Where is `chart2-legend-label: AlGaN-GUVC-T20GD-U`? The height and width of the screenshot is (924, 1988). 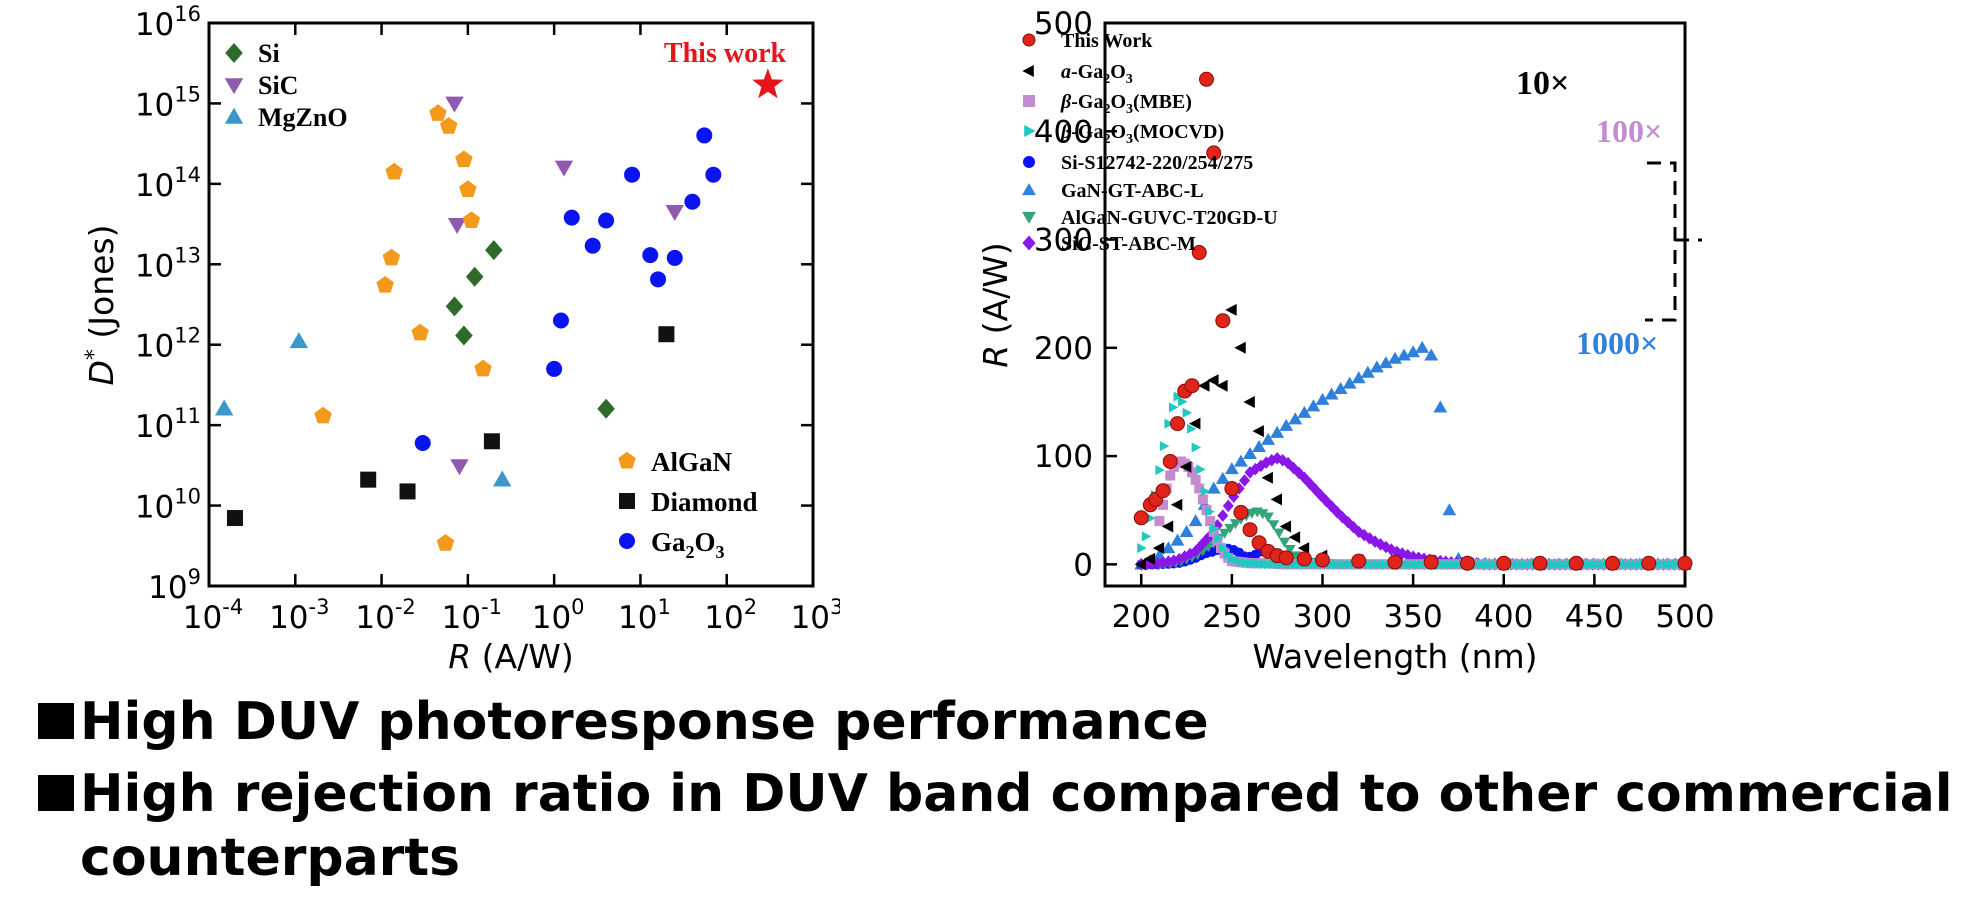 chart2-legend-label: AlGaN-GUVC-T20GD-U is located at coordinates (1169, 218).